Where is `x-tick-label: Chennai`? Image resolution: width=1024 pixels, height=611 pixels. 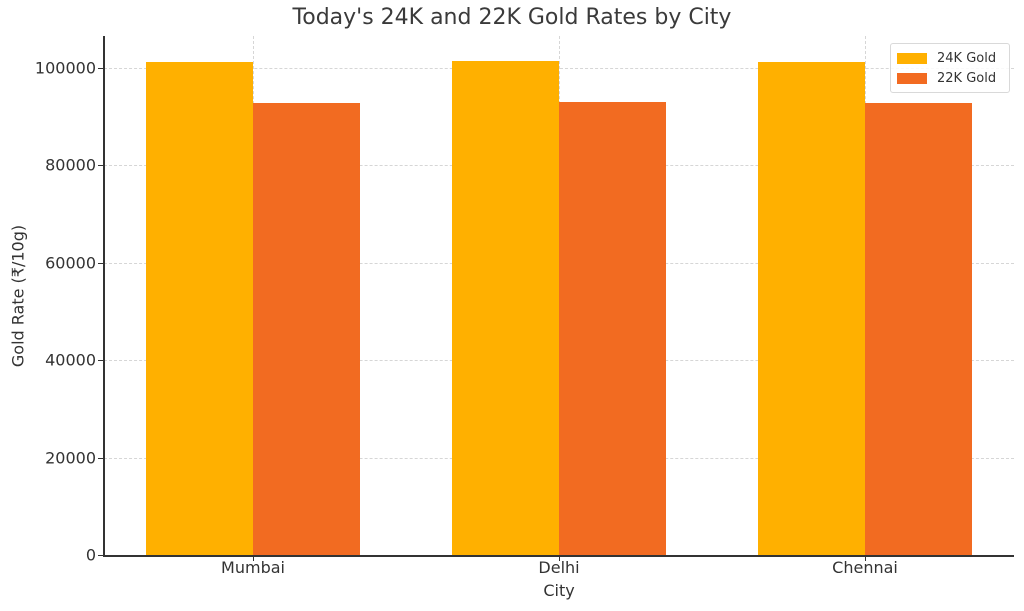 x-tick-label: Chennai is located at coordinates (865, 567).